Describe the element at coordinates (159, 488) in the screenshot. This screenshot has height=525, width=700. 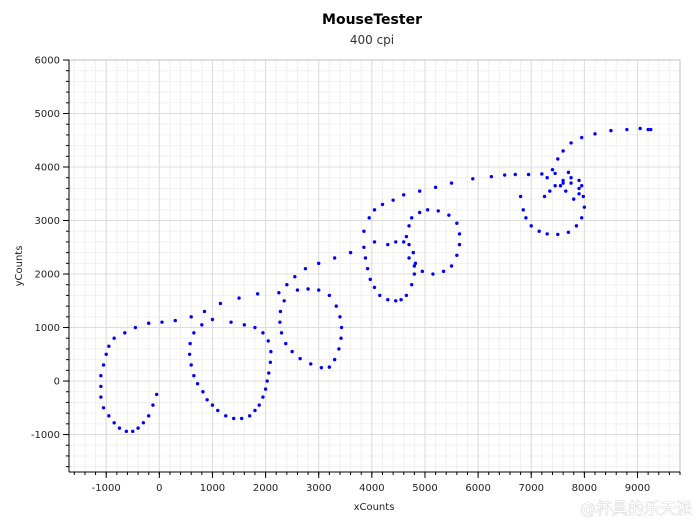
I see `x-tick-label: 0` at that location.